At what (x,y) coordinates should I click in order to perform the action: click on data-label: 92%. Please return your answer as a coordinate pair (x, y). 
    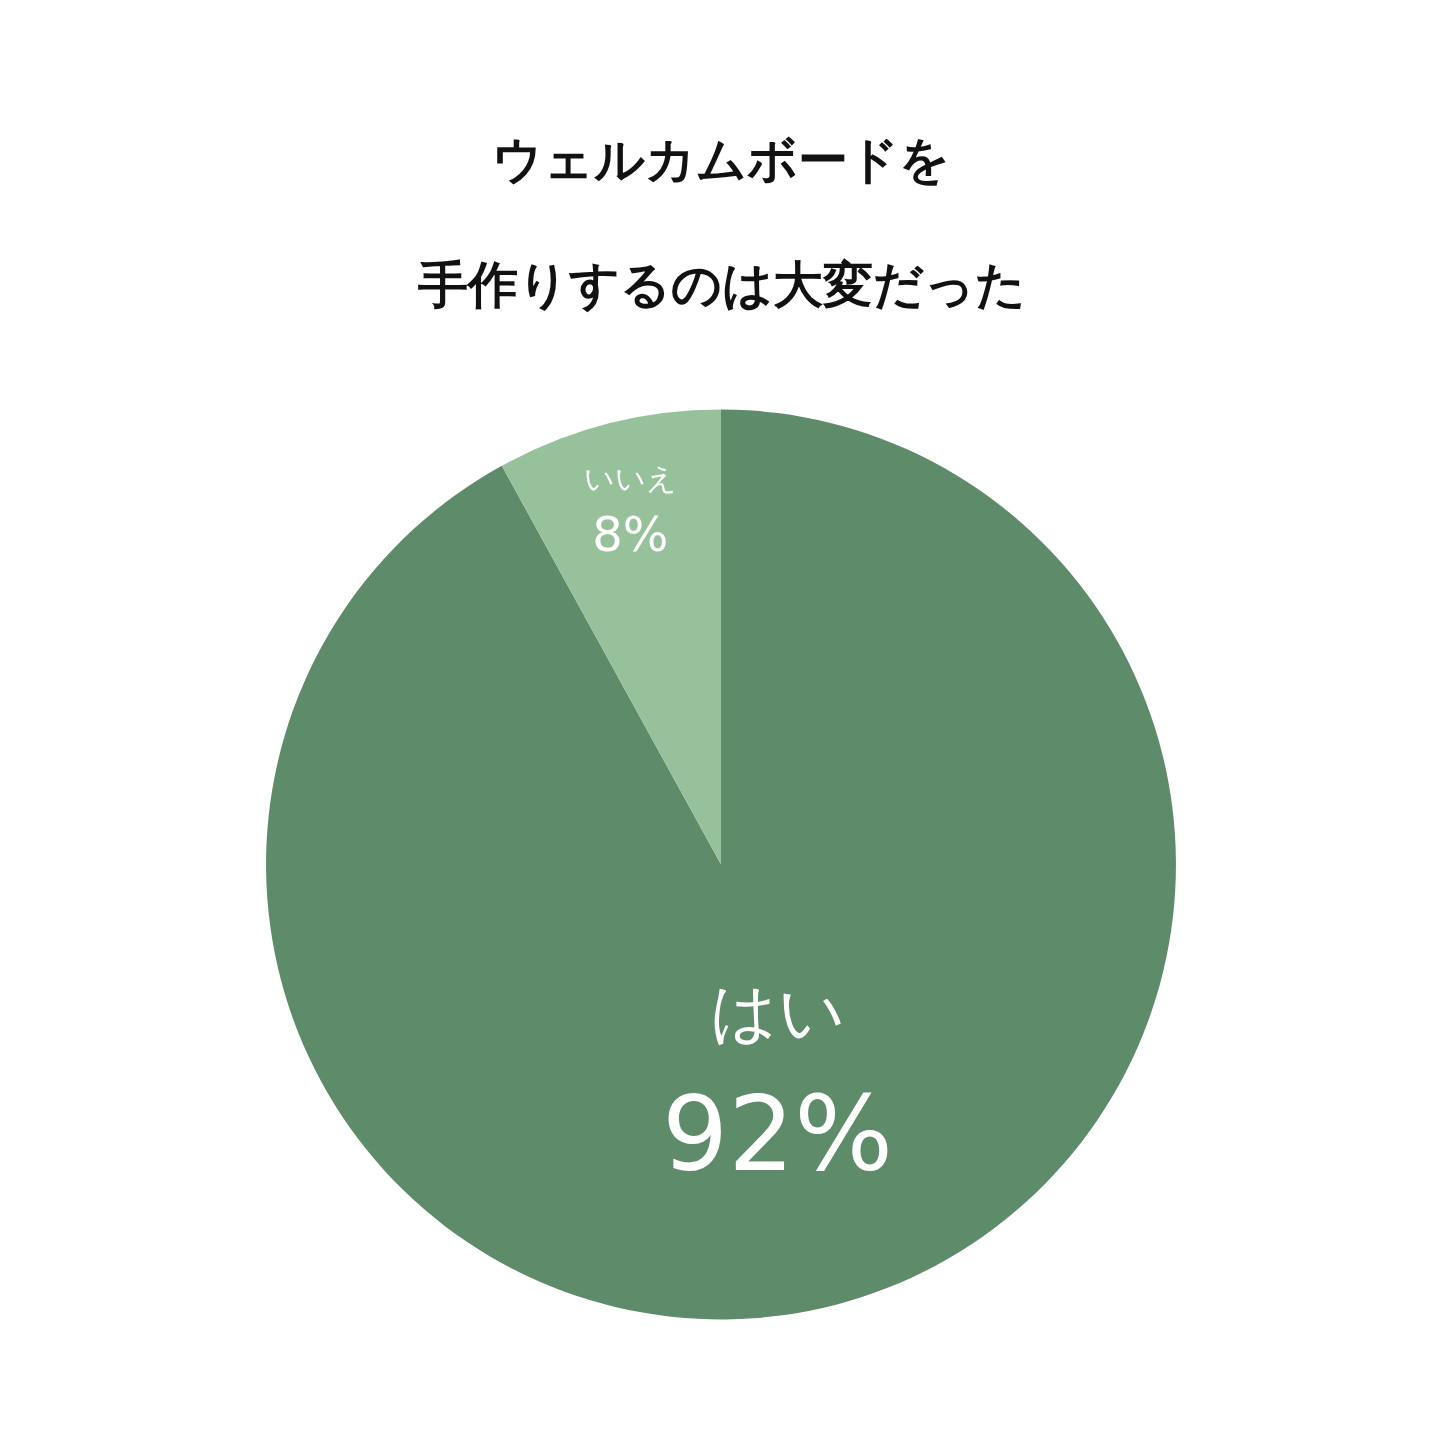
    Looking at the image, I should click on (777, 1134).